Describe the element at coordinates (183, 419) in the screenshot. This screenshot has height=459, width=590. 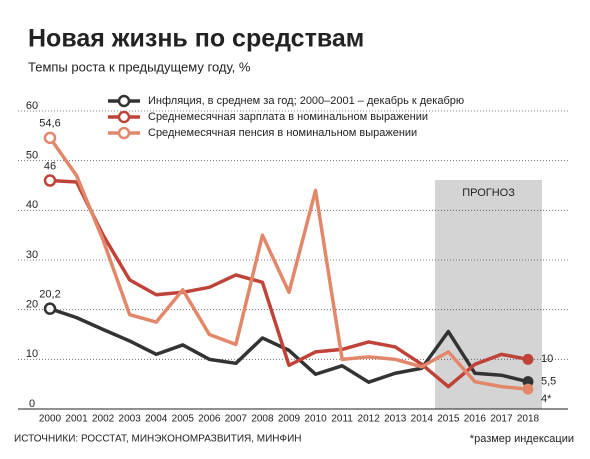
I see `x-tick-label: 2005` at that location.